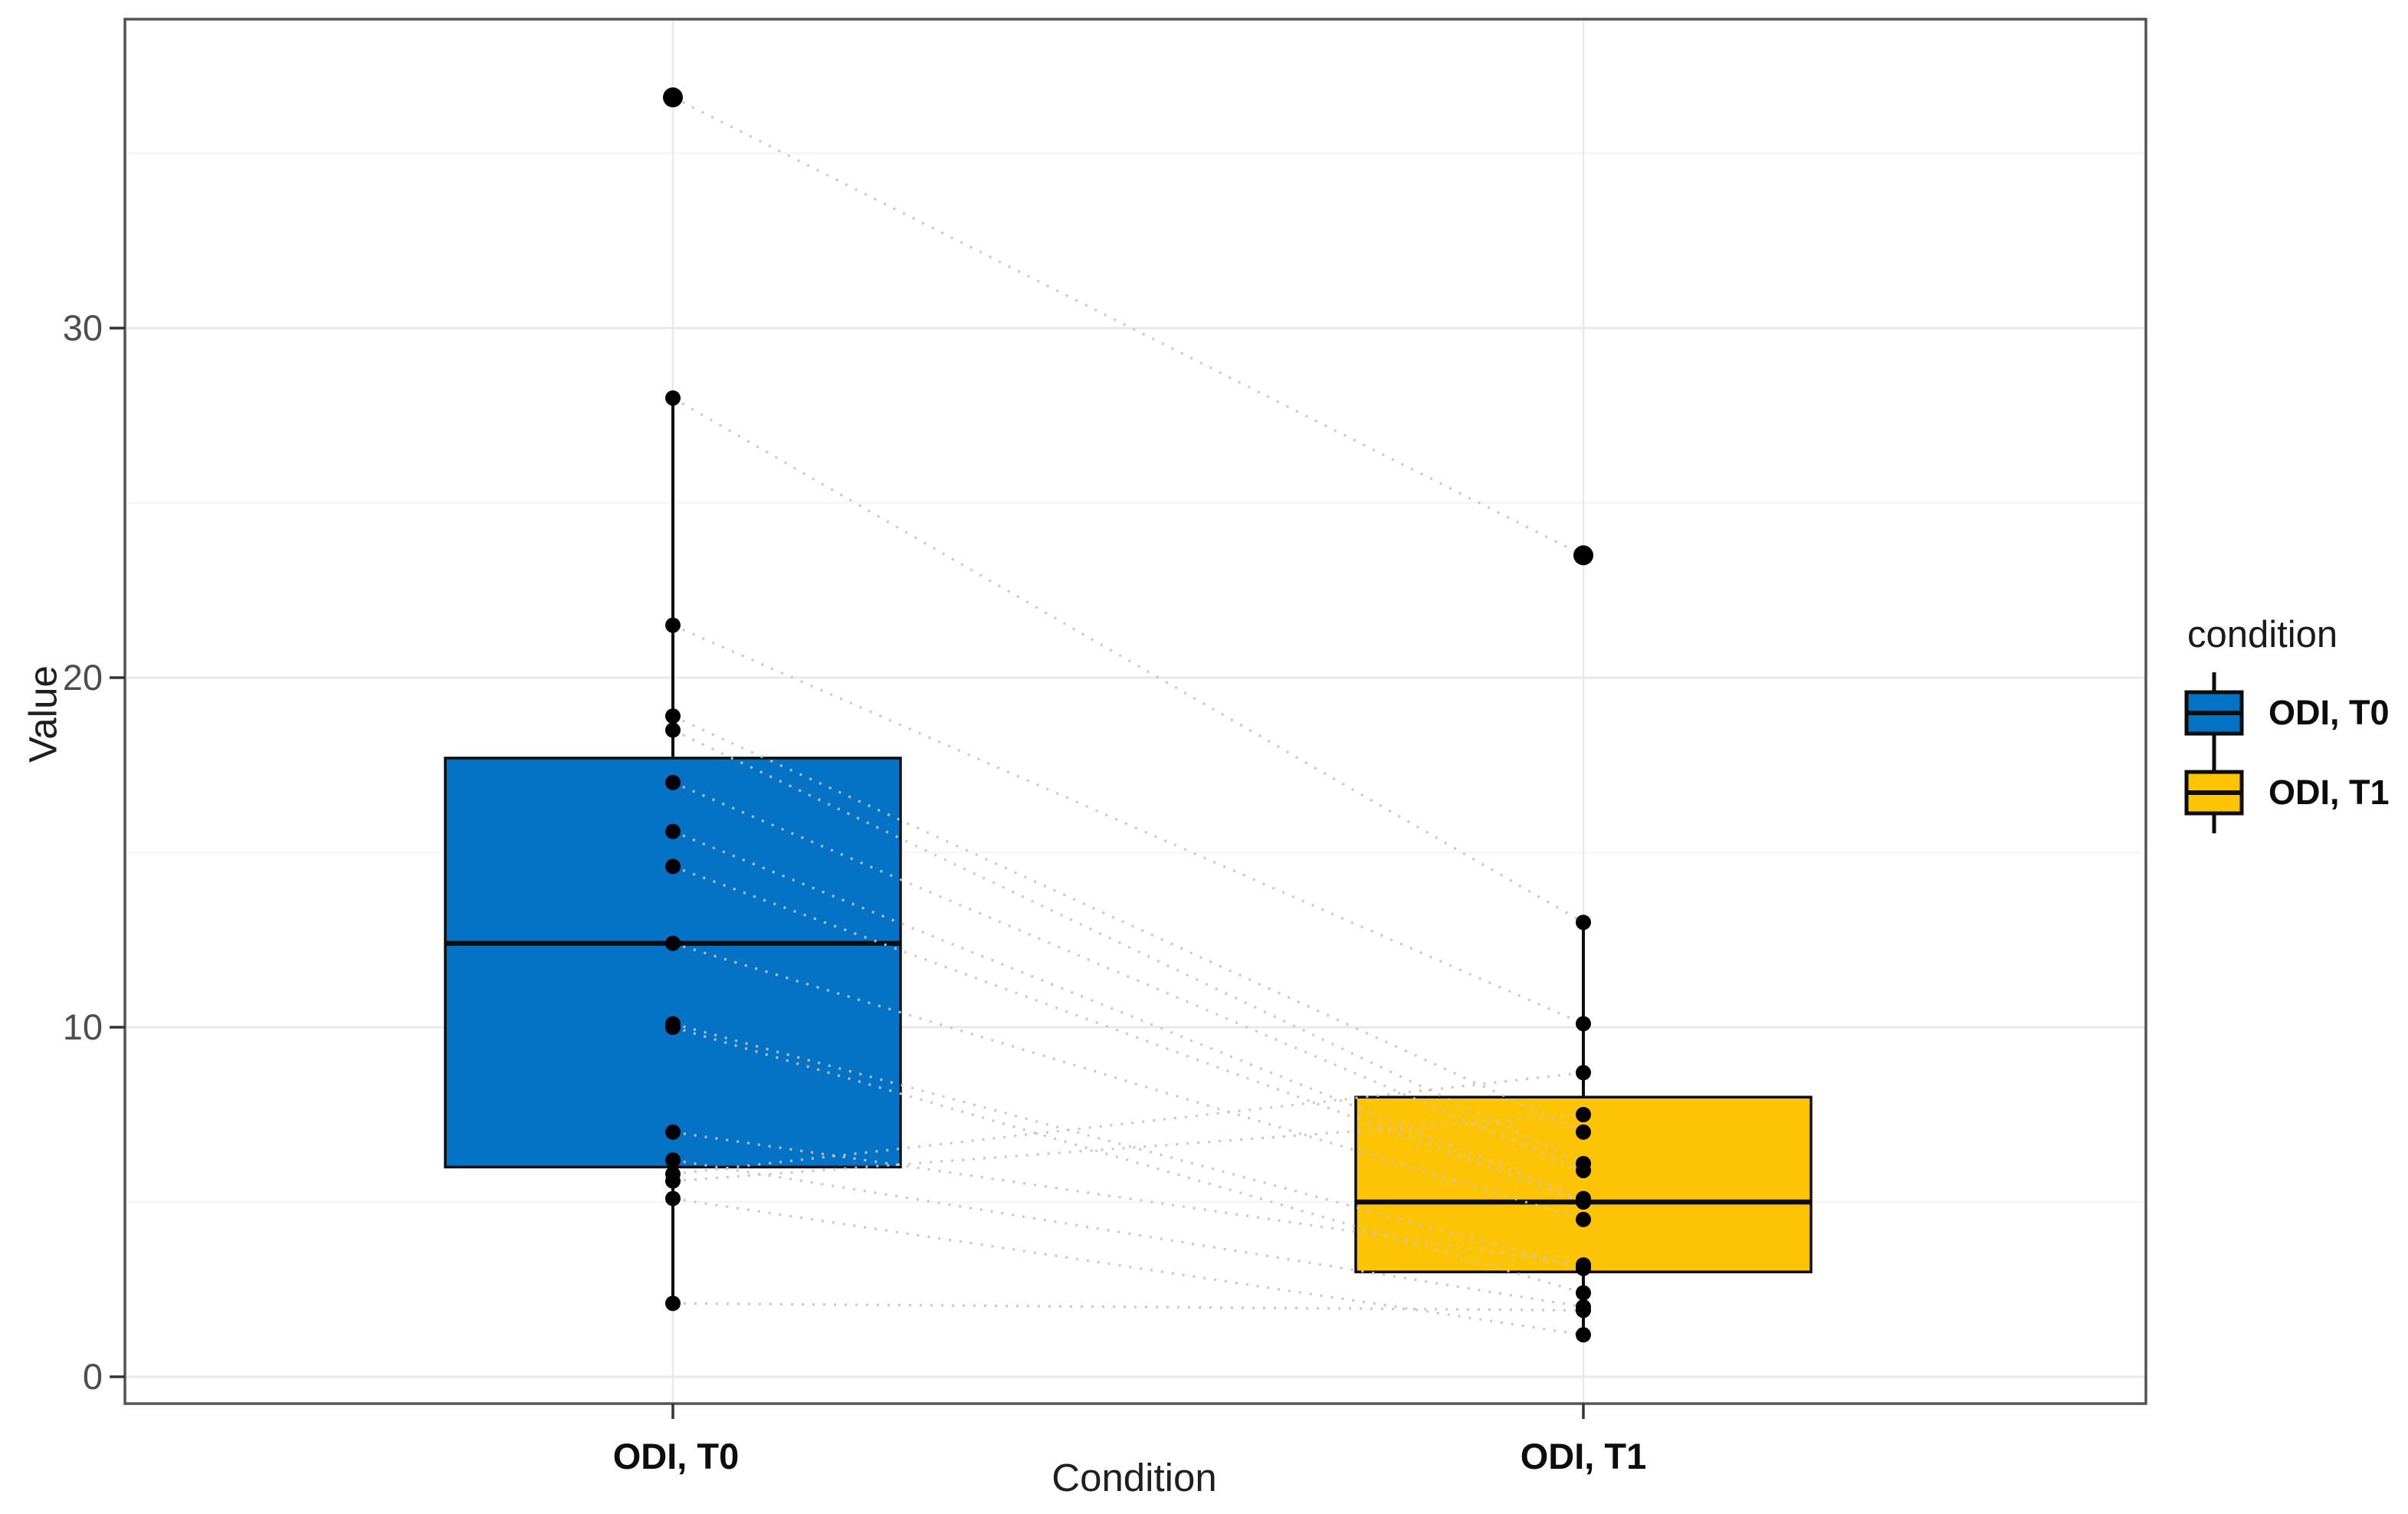  I want to click on x-axis-title: Condition, so click(1134, 1477).